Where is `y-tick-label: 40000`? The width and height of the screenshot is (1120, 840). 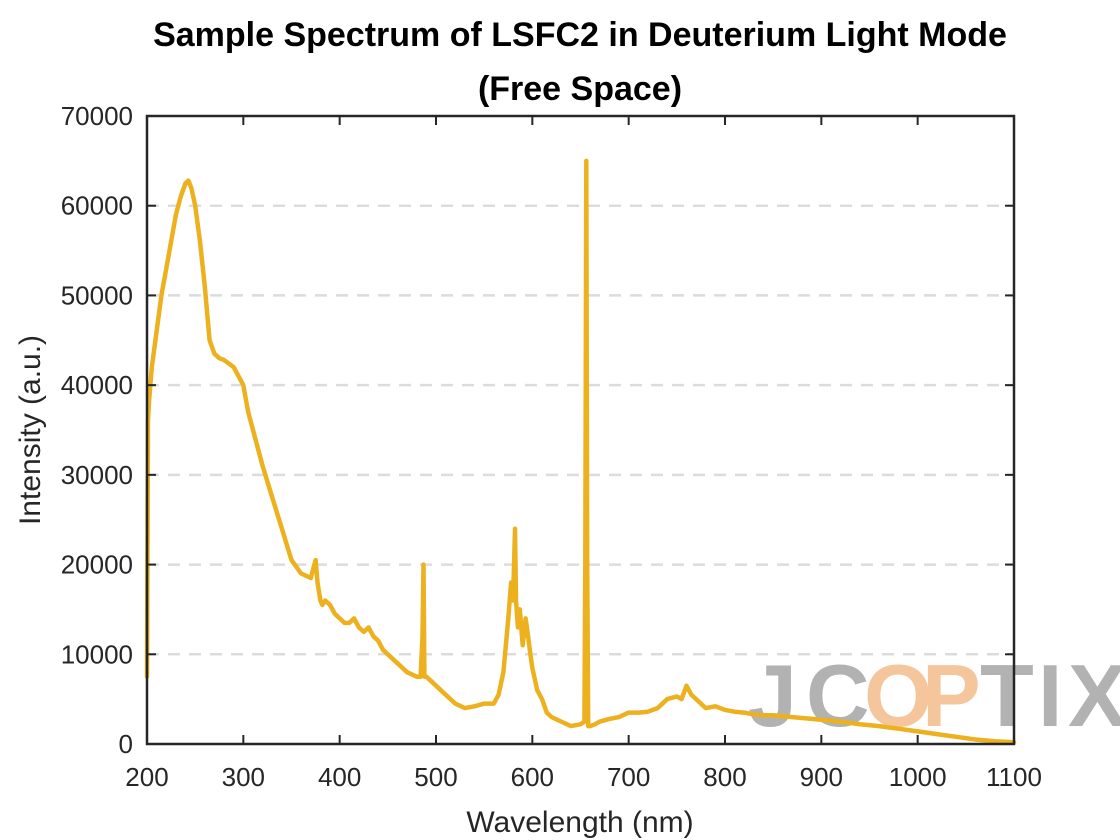
y-tick-label: 40000 is located at coordinates (97, 385).